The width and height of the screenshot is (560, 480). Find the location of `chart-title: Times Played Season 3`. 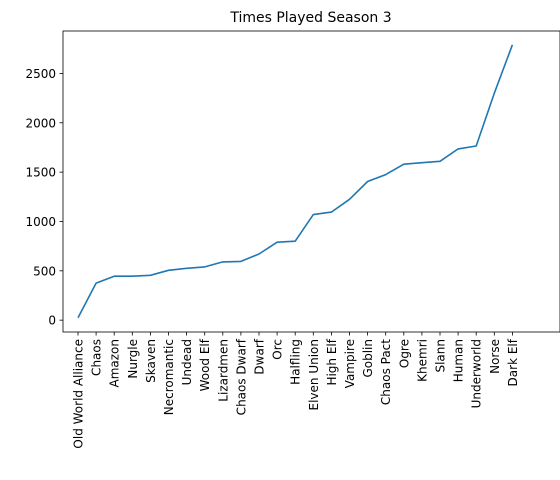

chart-title: Times Played Season 3 is located at coordinates (310, 18).